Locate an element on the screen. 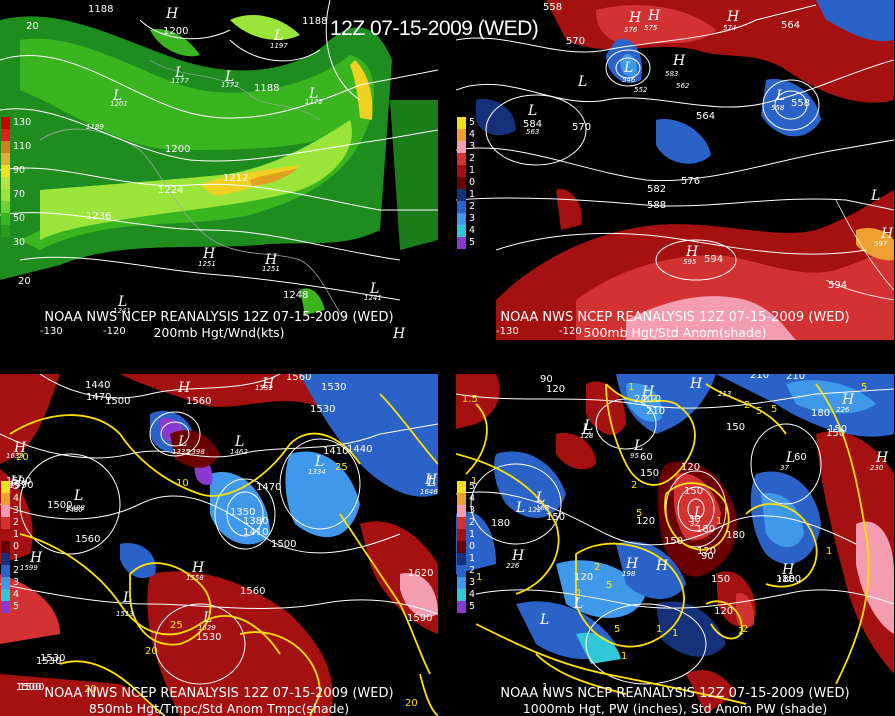 This screenshot has width=895, height=716. contour-label: 1590 is located at coordinates (20, 485).